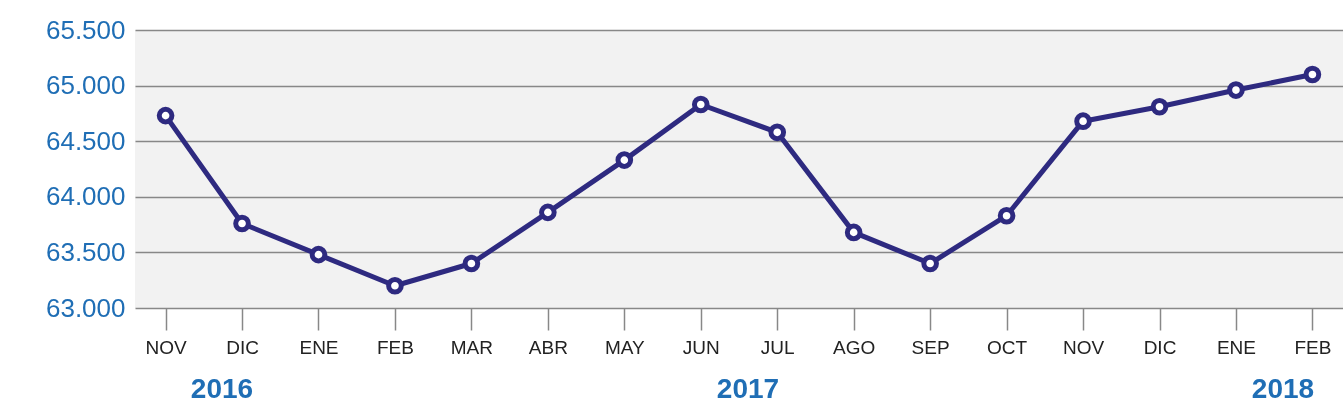 The image size is (1343, 405). What do you see at coordinates (85, 196) in the screenshot?
I see `y-tick-label: 64.000` at bounding box center [85, 196].